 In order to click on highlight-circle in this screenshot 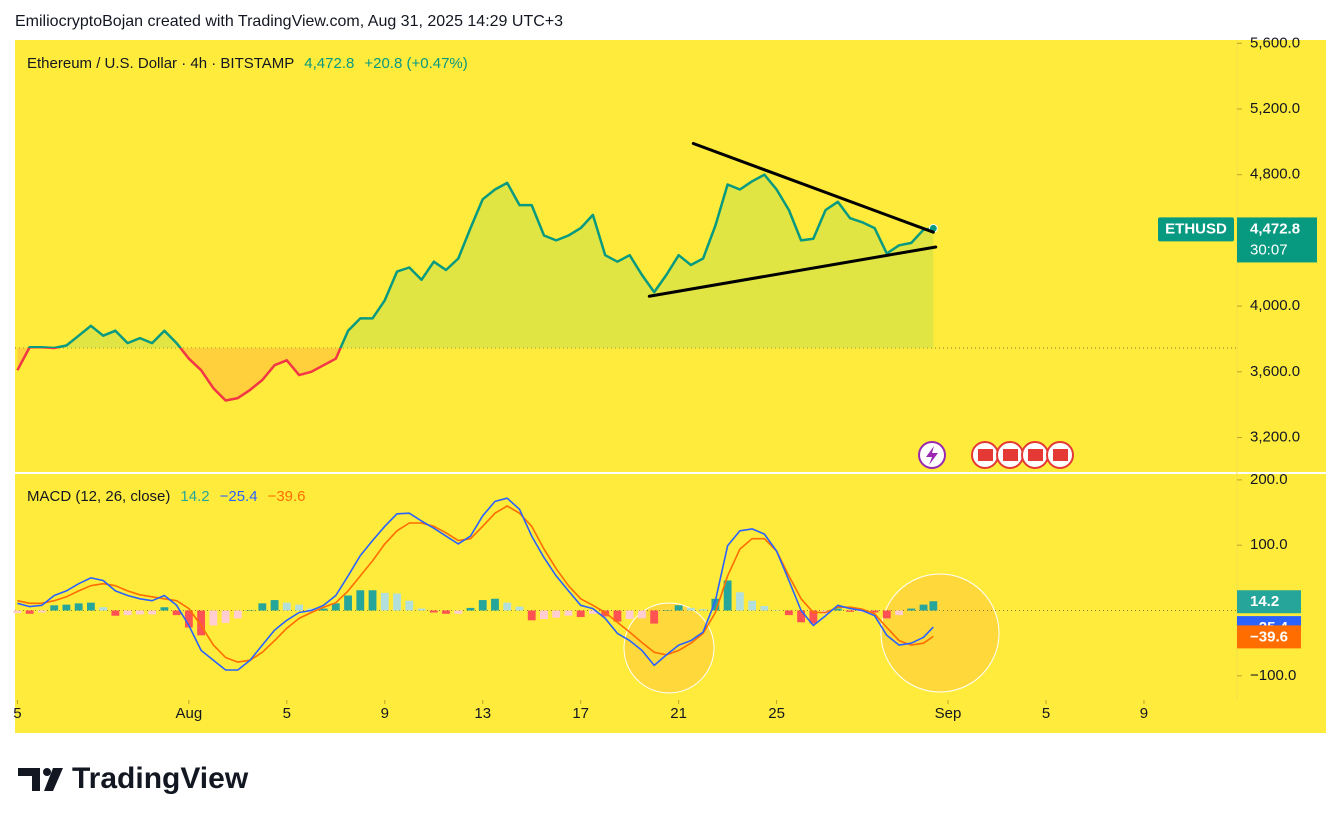, I will do `click(940, 633)`.